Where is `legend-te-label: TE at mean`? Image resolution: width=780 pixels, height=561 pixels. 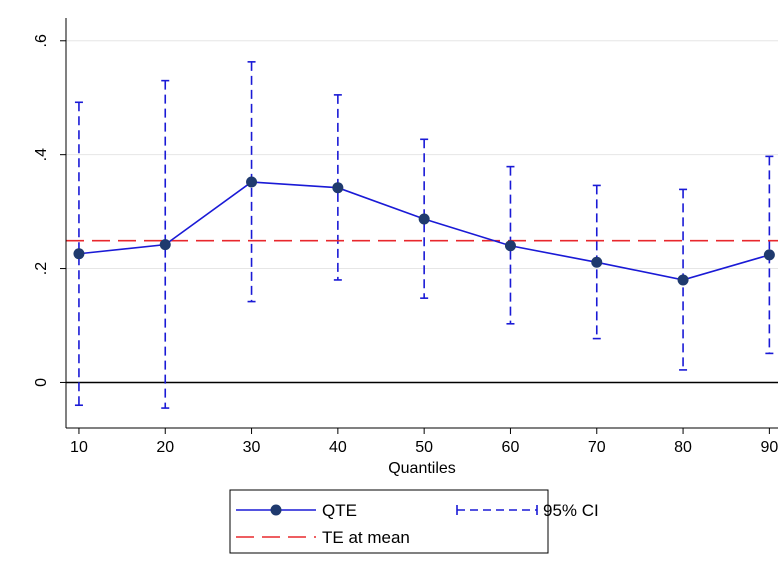 legend-te-label: TE at mean is located at coordinates (366, 537).